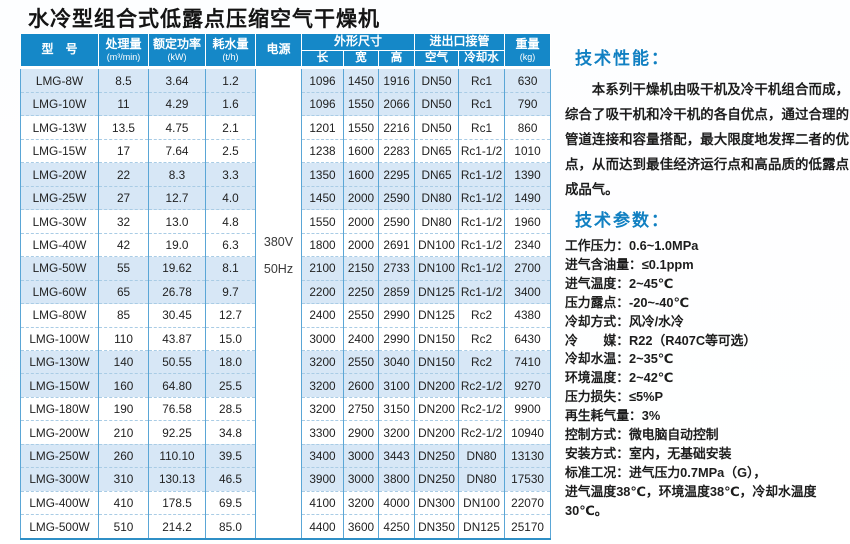  I want to click on cell-length: 1550, so click(322, 221).